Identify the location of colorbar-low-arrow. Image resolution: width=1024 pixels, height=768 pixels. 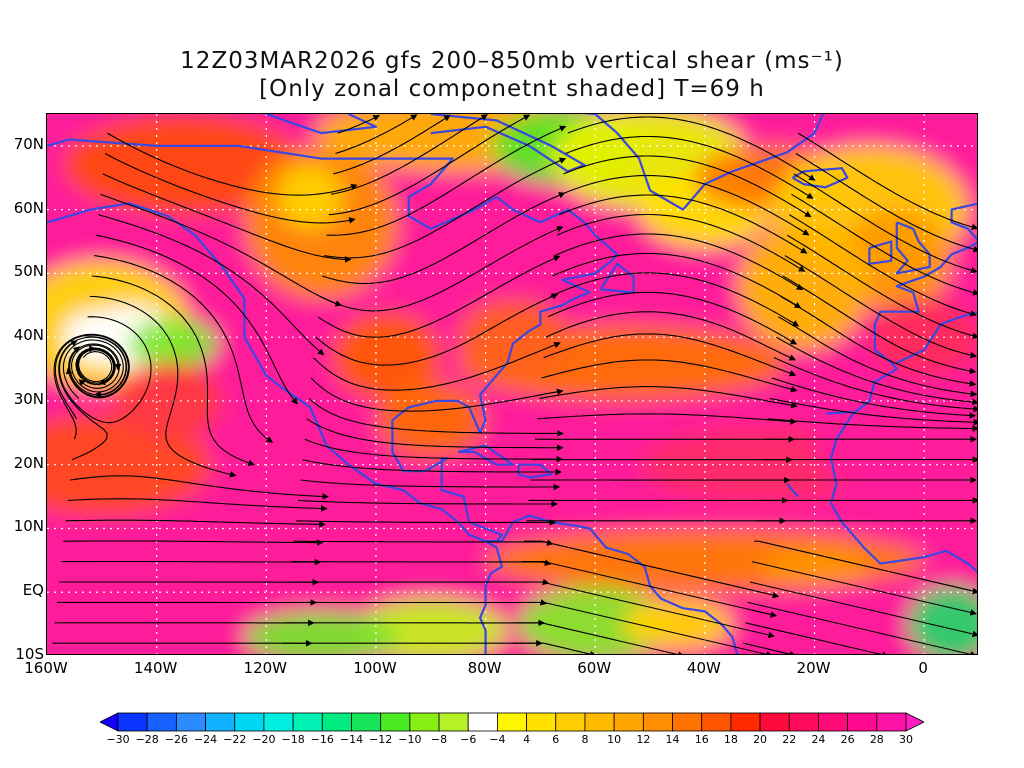
(109, 722).